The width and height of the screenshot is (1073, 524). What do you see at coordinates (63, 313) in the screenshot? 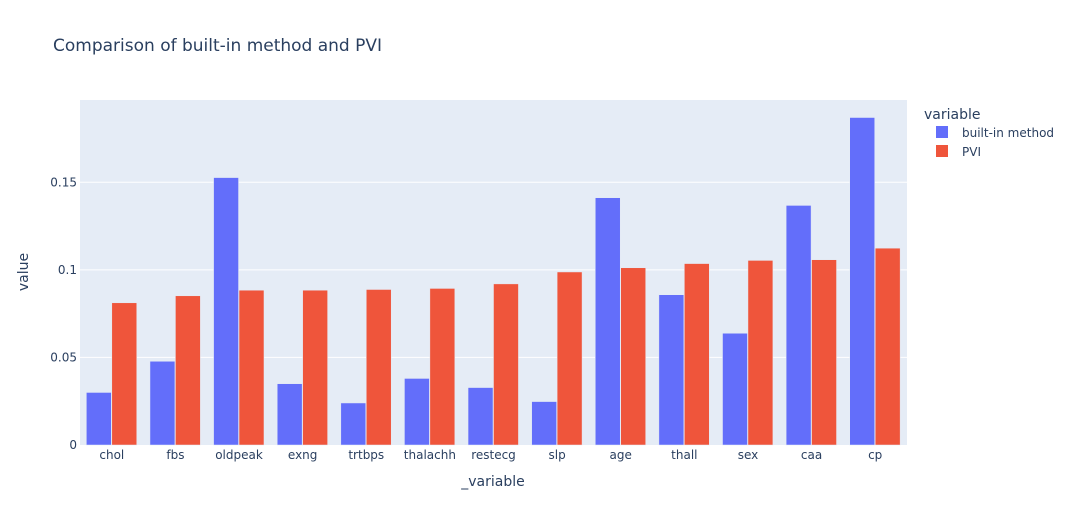
I see `y-tick-labels: 0 0.05 0.1 0.15` at bounding box center [63, 313].